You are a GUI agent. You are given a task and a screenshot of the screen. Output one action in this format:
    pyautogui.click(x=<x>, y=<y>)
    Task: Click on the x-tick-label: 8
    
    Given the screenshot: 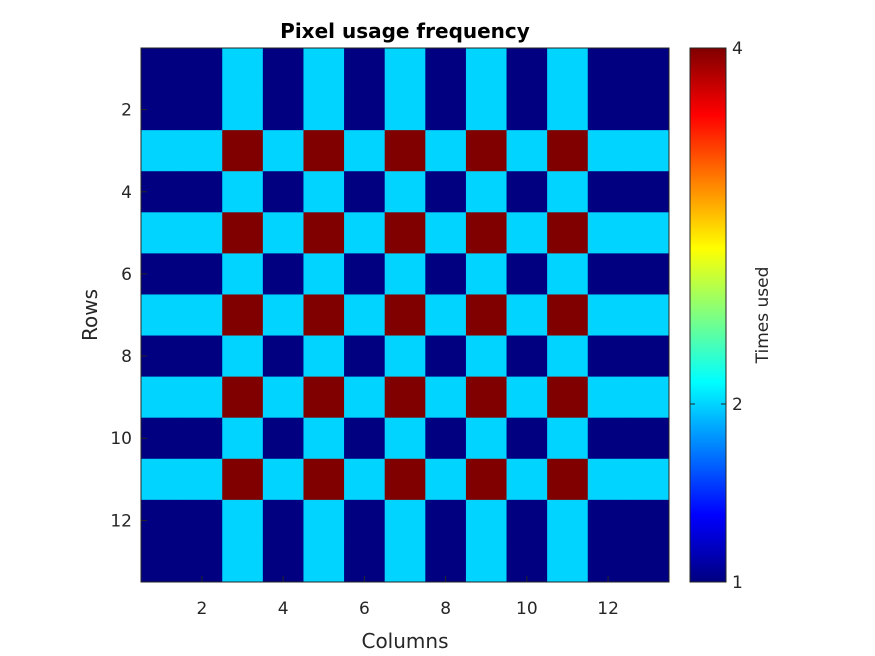 What is the action you would take?
    pyautogui.click(x=445, y=609)
    